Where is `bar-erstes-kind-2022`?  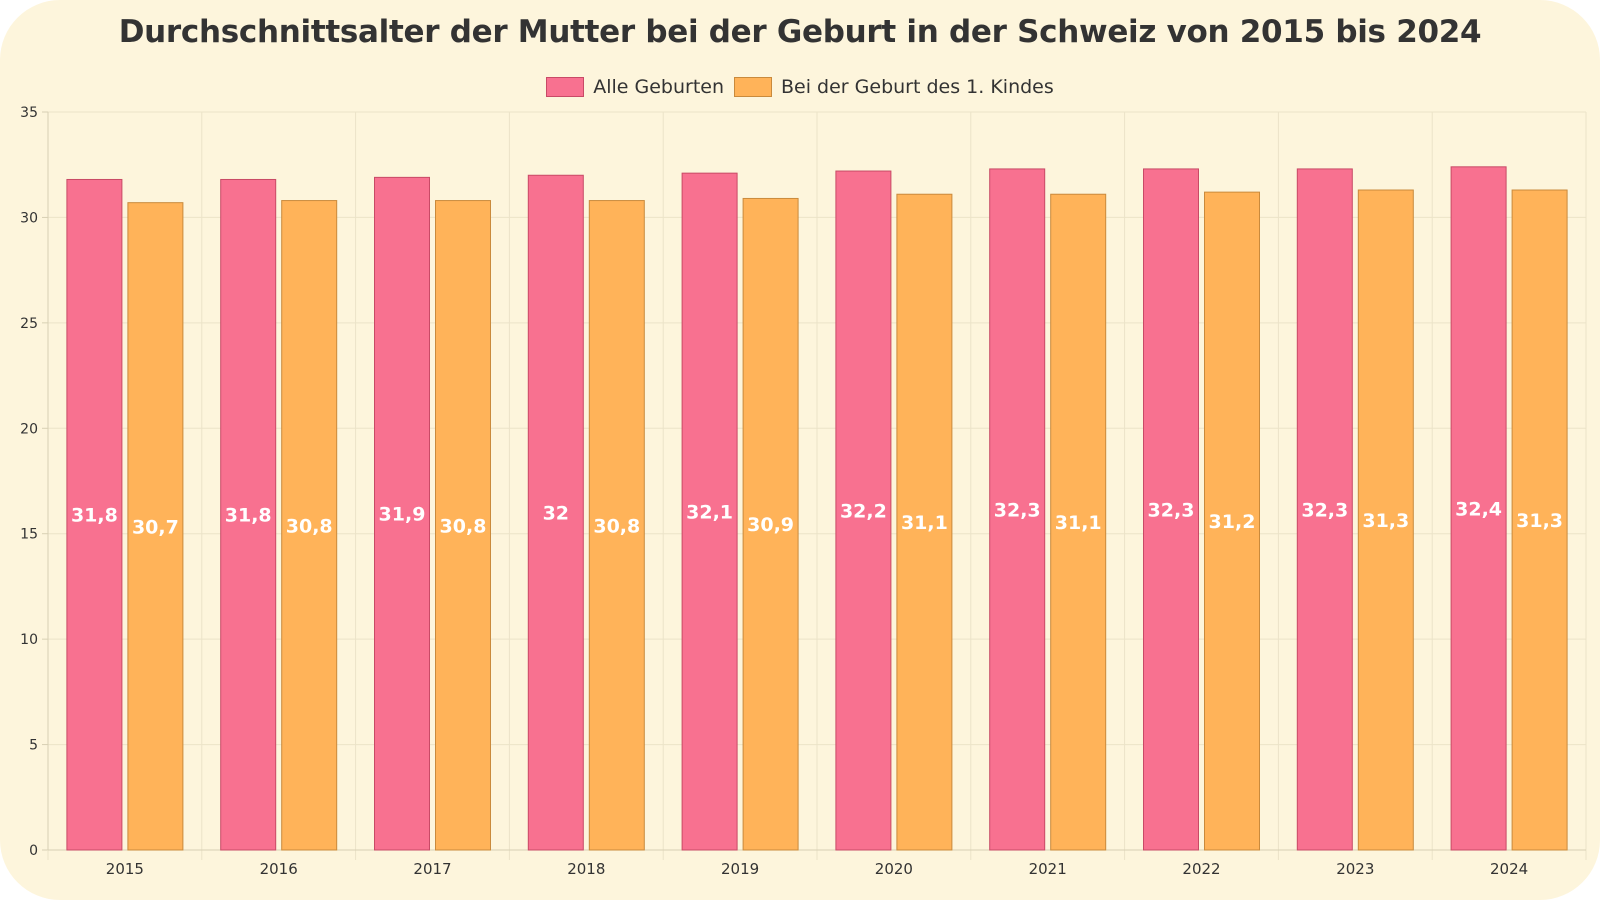
bar-erstes-kind-2022 is located at coordinates (1232, 521).